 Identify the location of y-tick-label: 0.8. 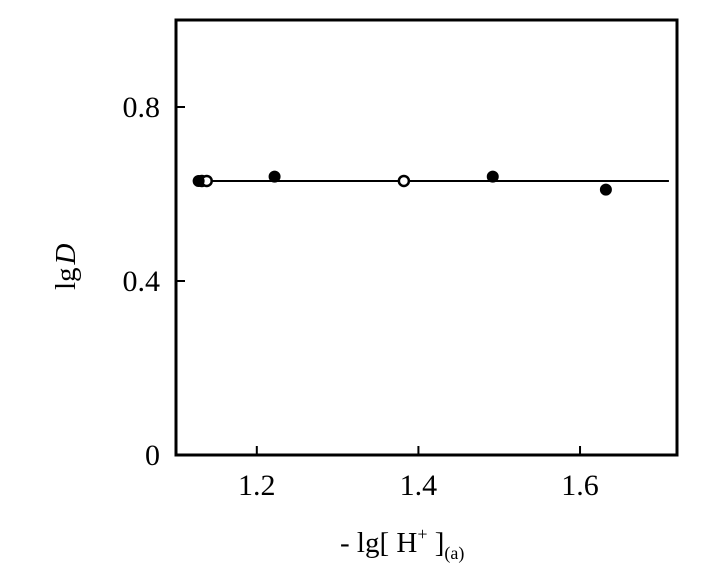
(142, 107).